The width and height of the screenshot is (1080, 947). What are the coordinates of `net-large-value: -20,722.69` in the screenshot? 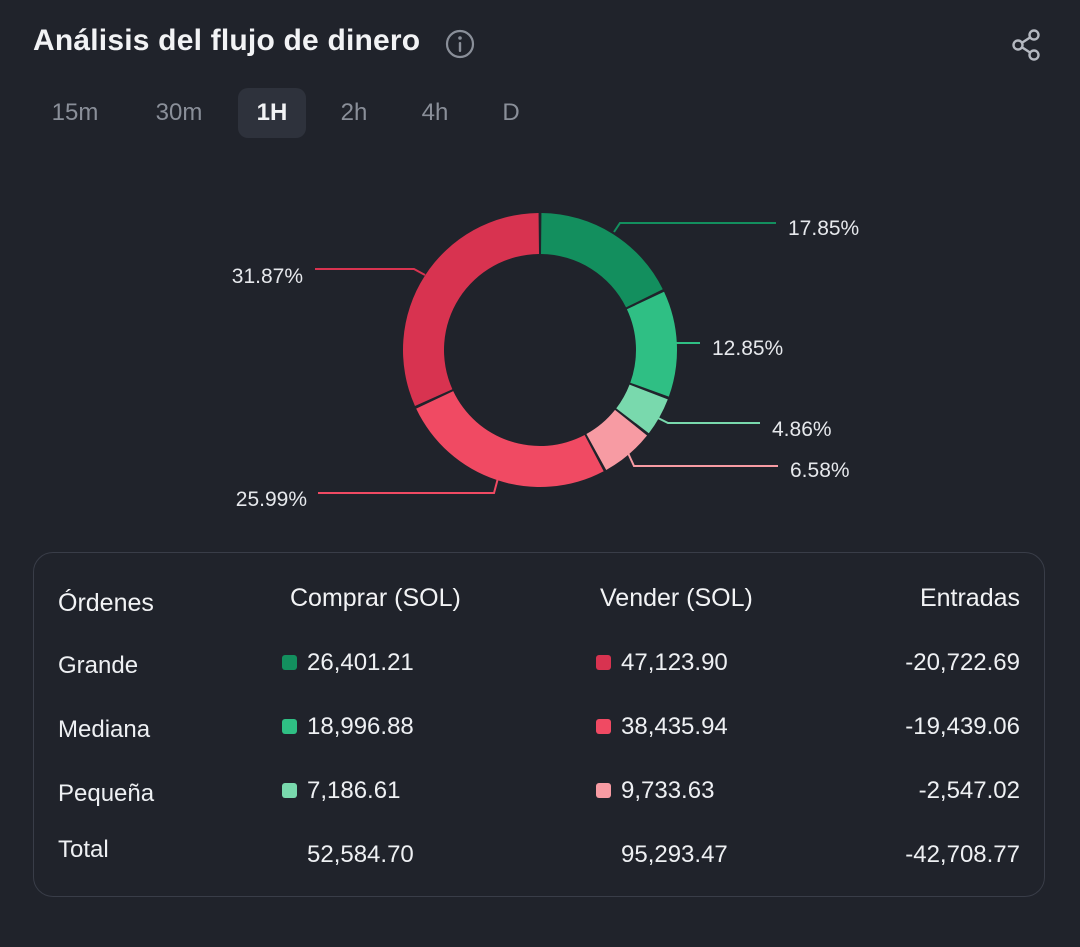 It's located at (962, 662).